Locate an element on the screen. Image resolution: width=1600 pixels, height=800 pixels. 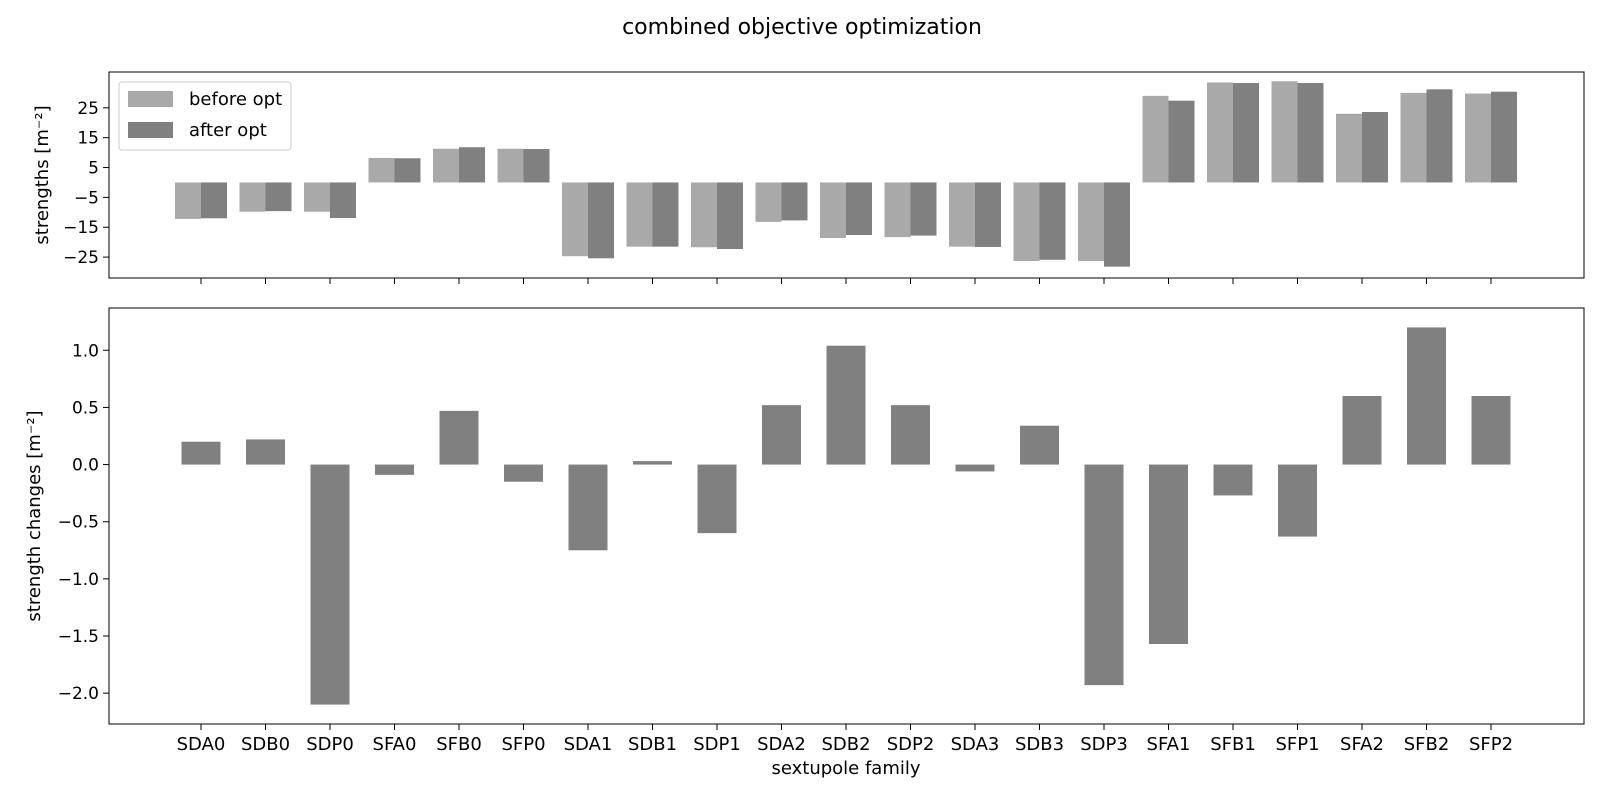
x-tick-label-sfp1: SFP1 is located at coordinates (1297, 744).